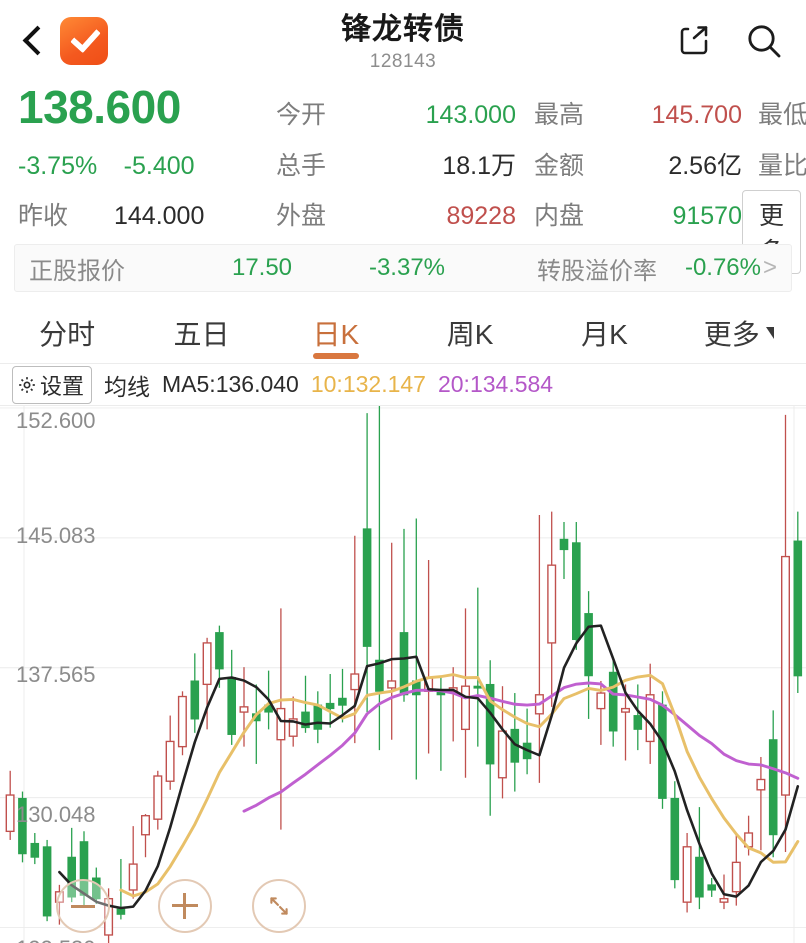 This screenshot has width=806, height=943. I want to click on open-label: 今开, so click(301, 115).